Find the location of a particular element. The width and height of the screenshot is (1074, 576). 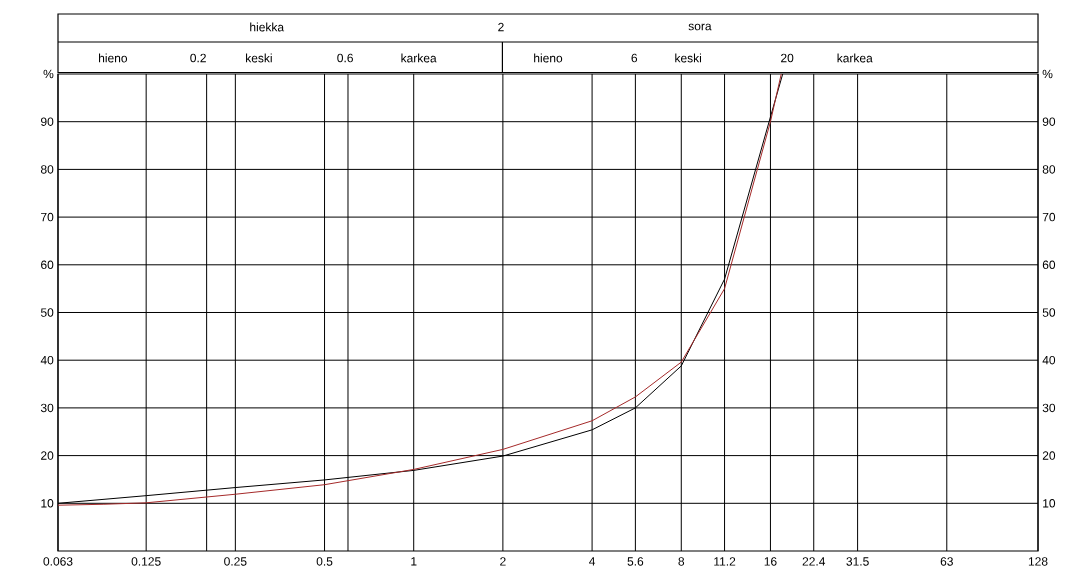

x-tick-label: 128 is located at coordinates (1038, 561).